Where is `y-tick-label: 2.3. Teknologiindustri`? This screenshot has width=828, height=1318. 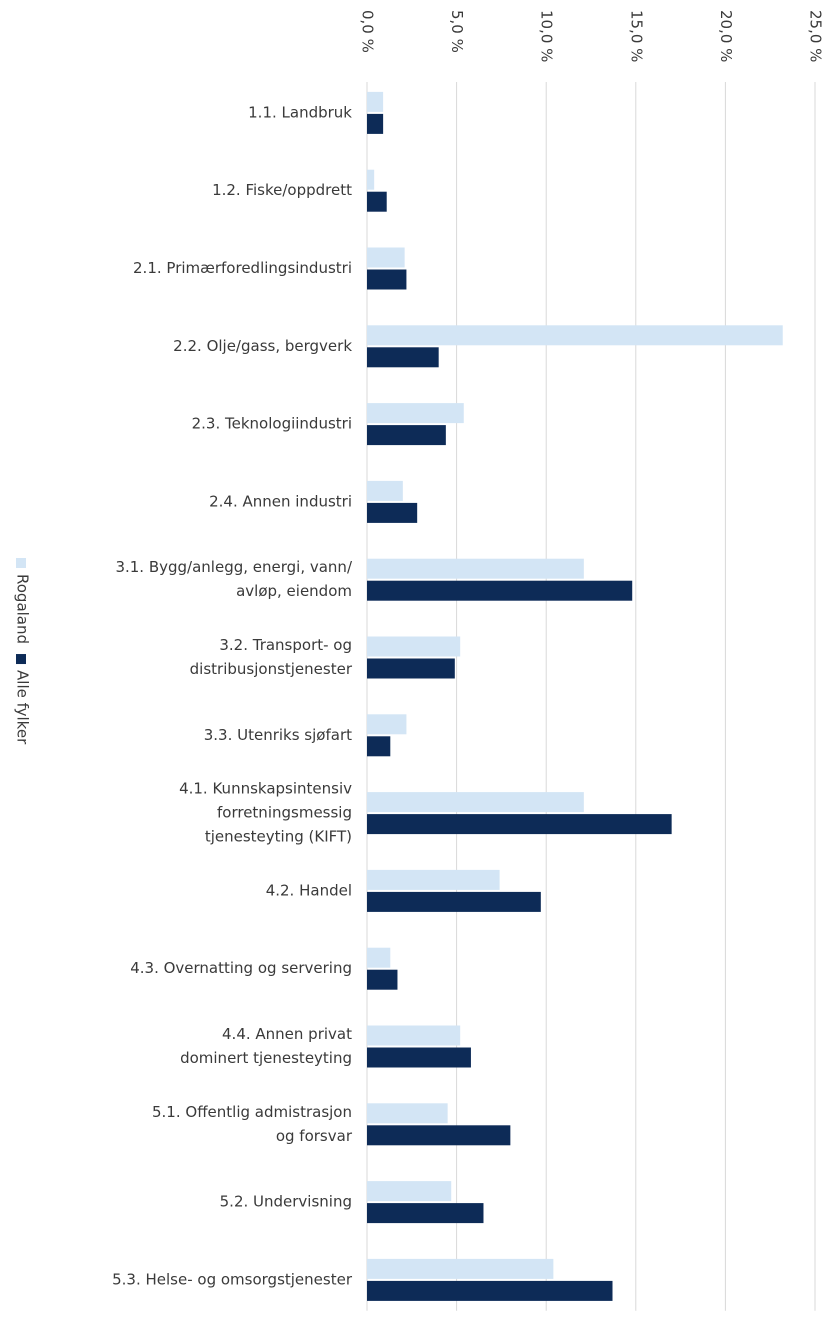 y-tick-label: 2.3. Teknologiindustri is located at coordinates (272, 424).